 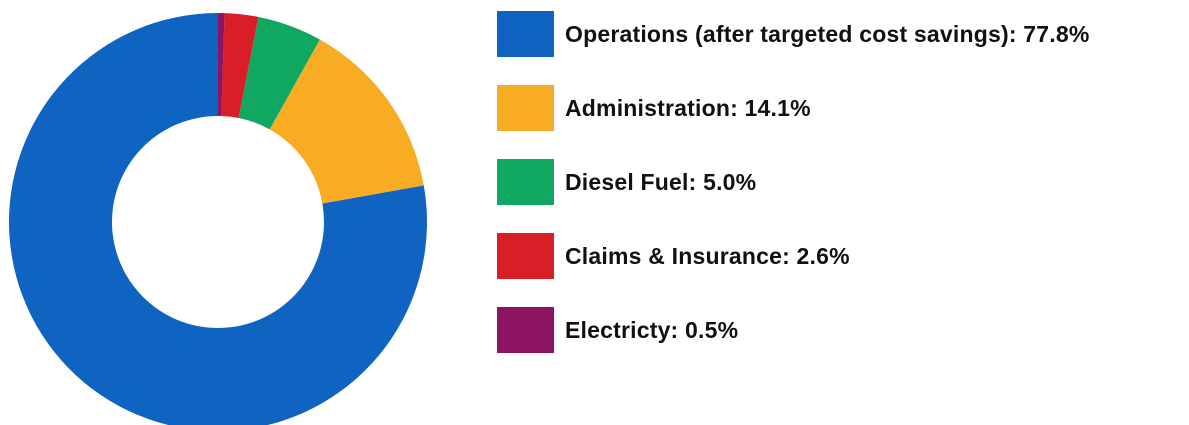 I want to click on legend-item-diesel-fuel: Diesel Fuel: 5.0%, so click(x=842, y=182).